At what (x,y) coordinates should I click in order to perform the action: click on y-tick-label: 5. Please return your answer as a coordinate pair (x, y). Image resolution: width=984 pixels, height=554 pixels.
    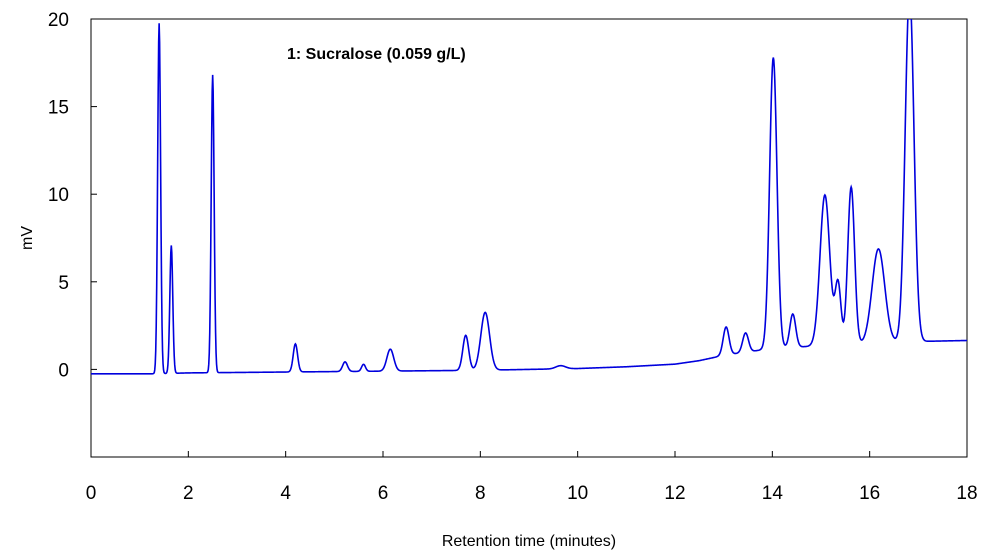
    Looking at the image, I should click on (63, 283).